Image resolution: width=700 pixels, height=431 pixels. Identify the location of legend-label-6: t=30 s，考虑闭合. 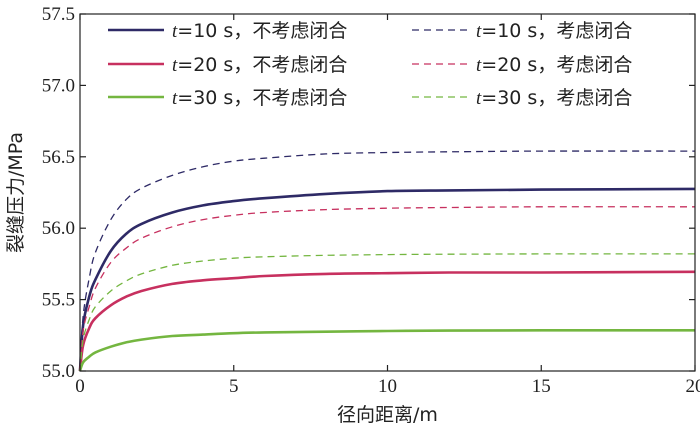
(554, 98).